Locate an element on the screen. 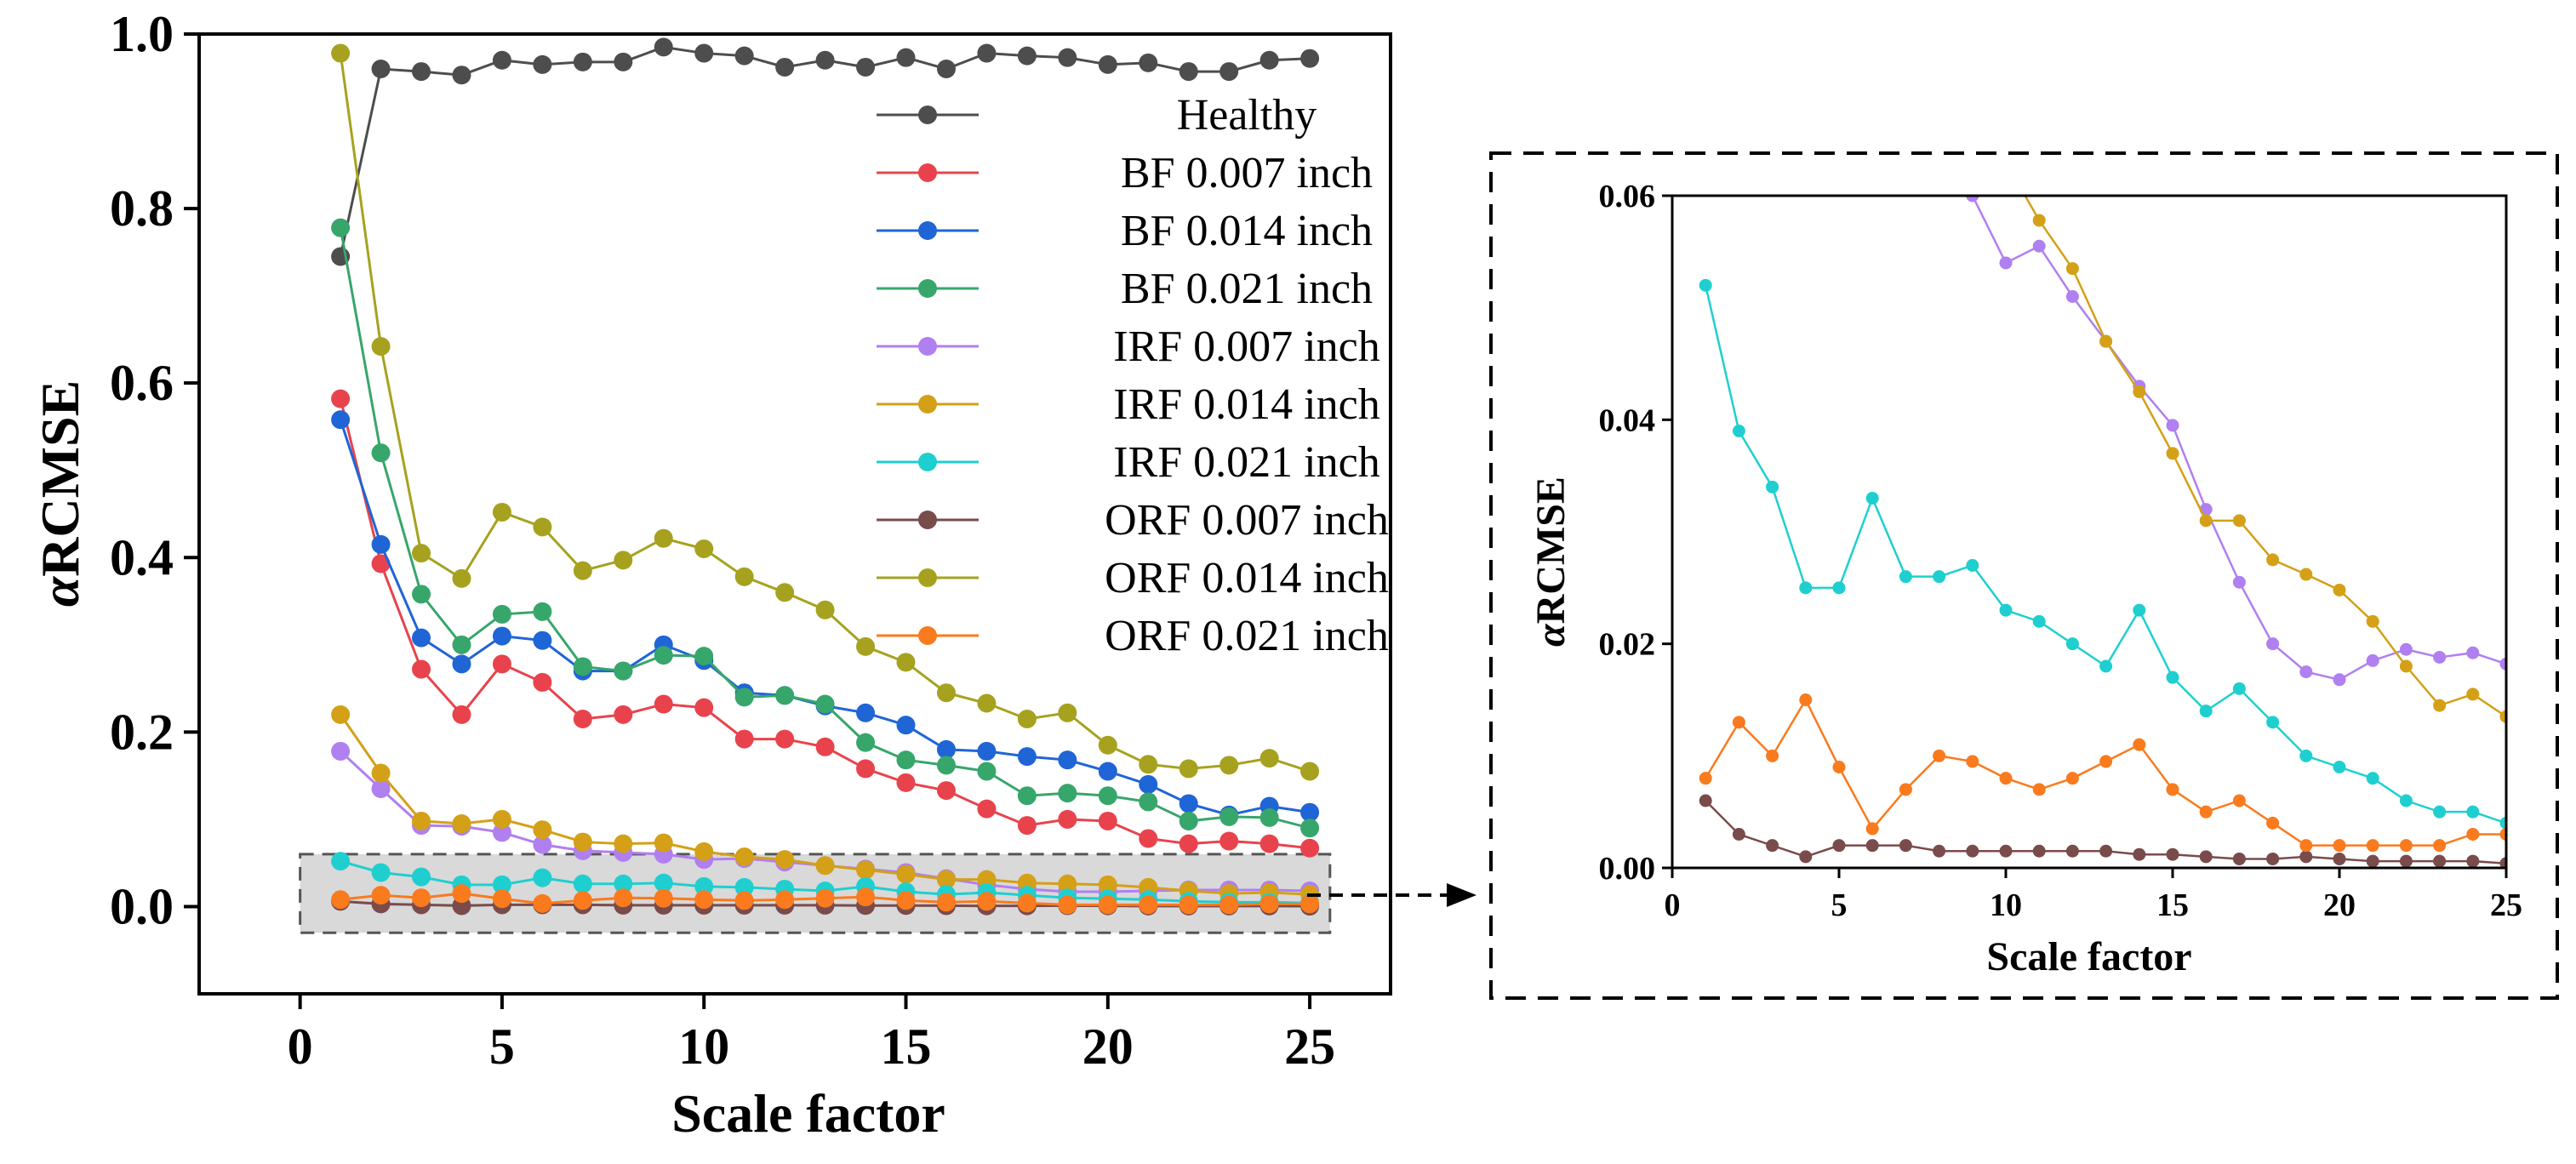 Image resolution: width=2576 pixels, height=1164 pixels. main-y-tick-label: 0.2 is located at coordinates (142, 732).